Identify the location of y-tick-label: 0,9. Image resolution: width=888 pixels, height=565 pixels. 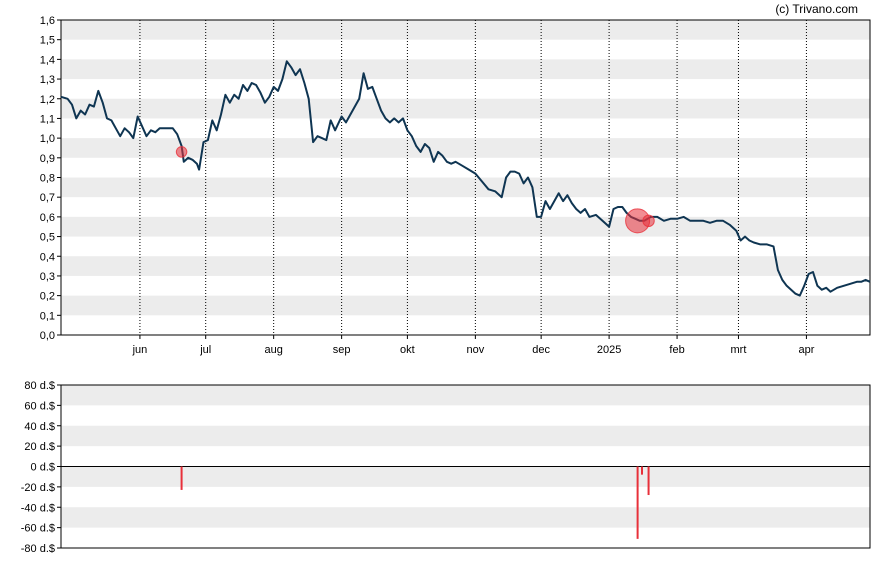
(47, 159).